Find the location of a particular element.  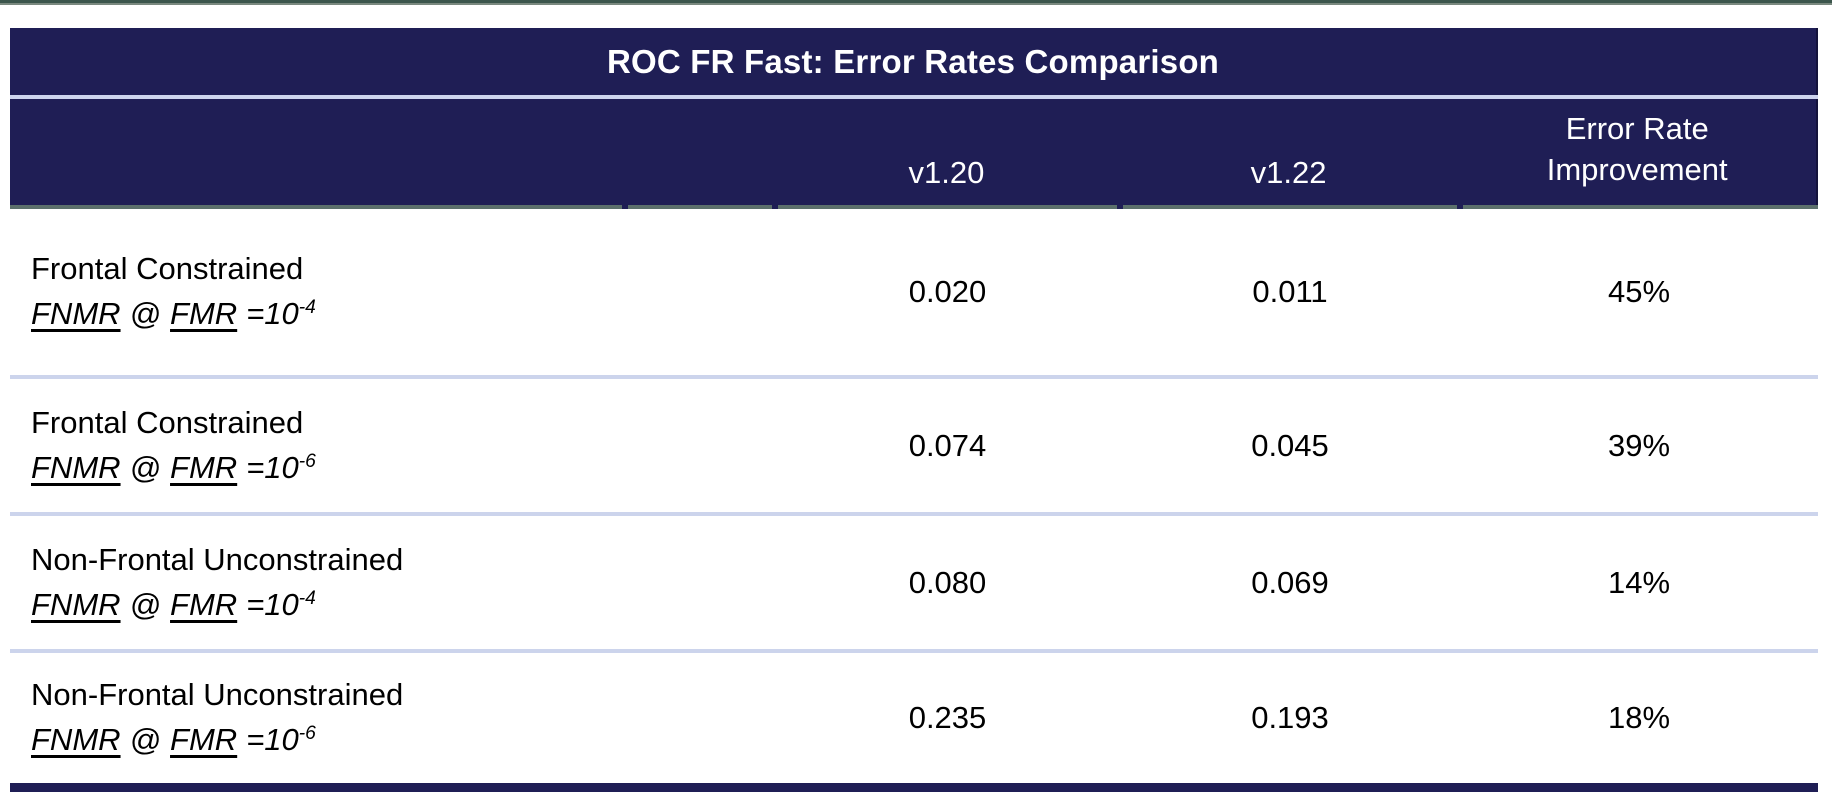

cell-v122: 0.045 is located at coordinates (1290, 445).